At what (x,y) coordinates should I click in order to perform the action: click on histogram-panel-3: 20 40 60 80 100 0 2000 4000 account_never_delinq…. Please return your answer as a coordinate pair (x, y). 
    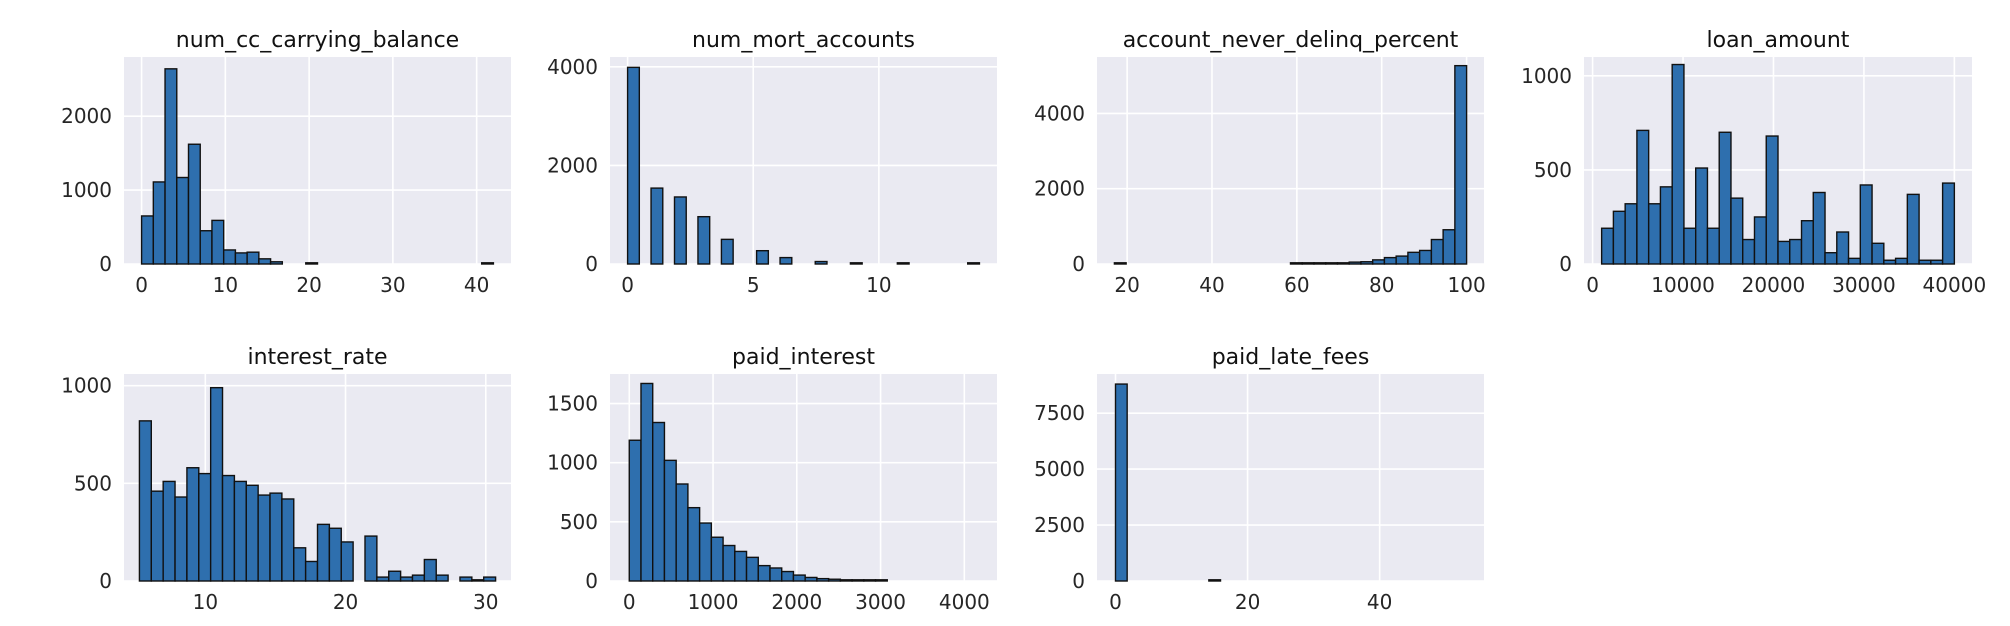
    Looking at the image, I should click on (1260, 162).